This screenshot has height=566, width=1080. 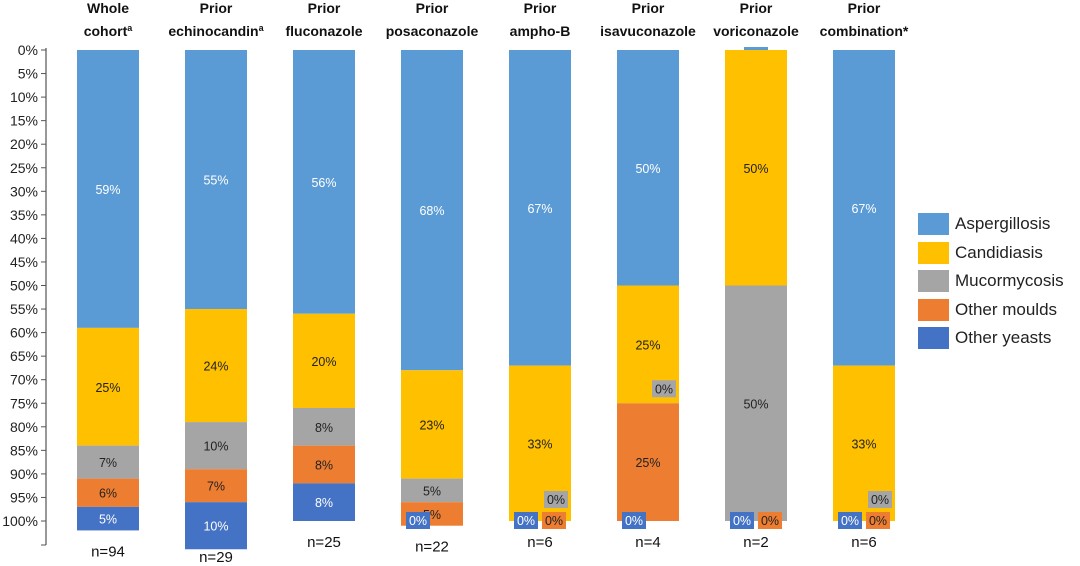 I want to click on header-superscript: a, so click(x=262, y=28).